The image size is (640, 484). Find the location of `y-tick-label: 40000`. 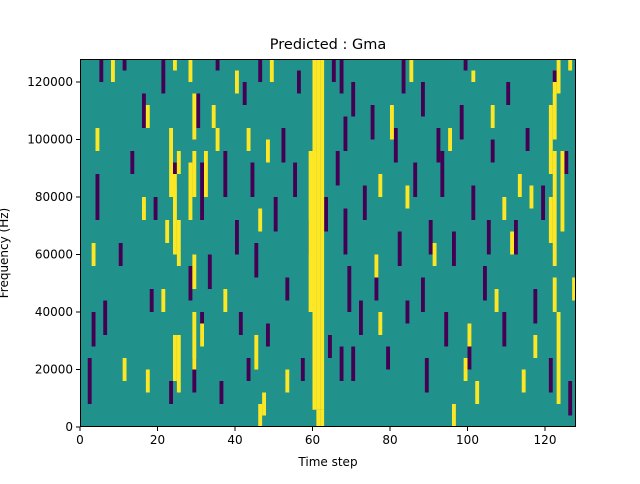

y-tick-label: 40000 is located at coordinates (54, 312).